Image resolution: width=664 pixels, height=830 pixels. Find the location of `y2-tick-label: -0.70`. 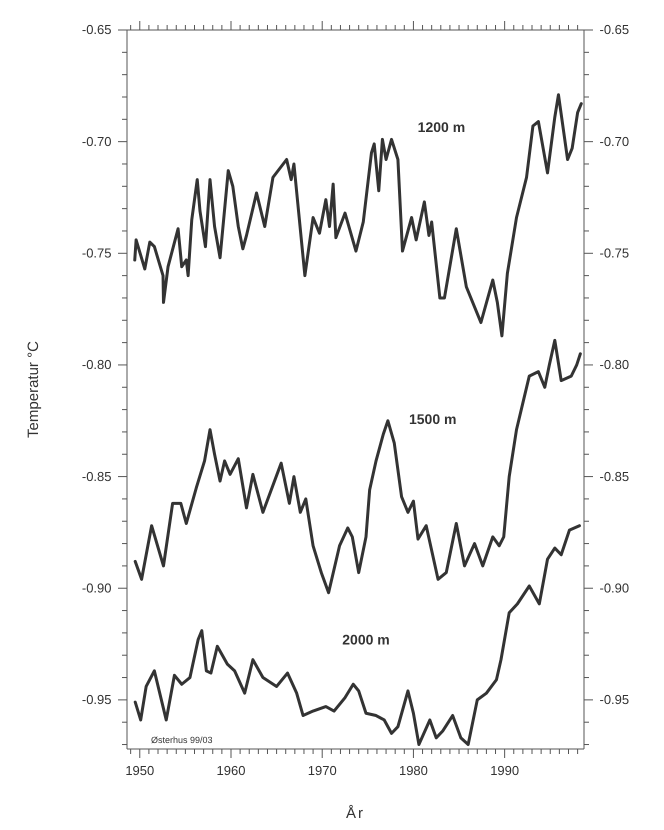

y2-tick-label: -0.70 is located at coordinates (615, 141).